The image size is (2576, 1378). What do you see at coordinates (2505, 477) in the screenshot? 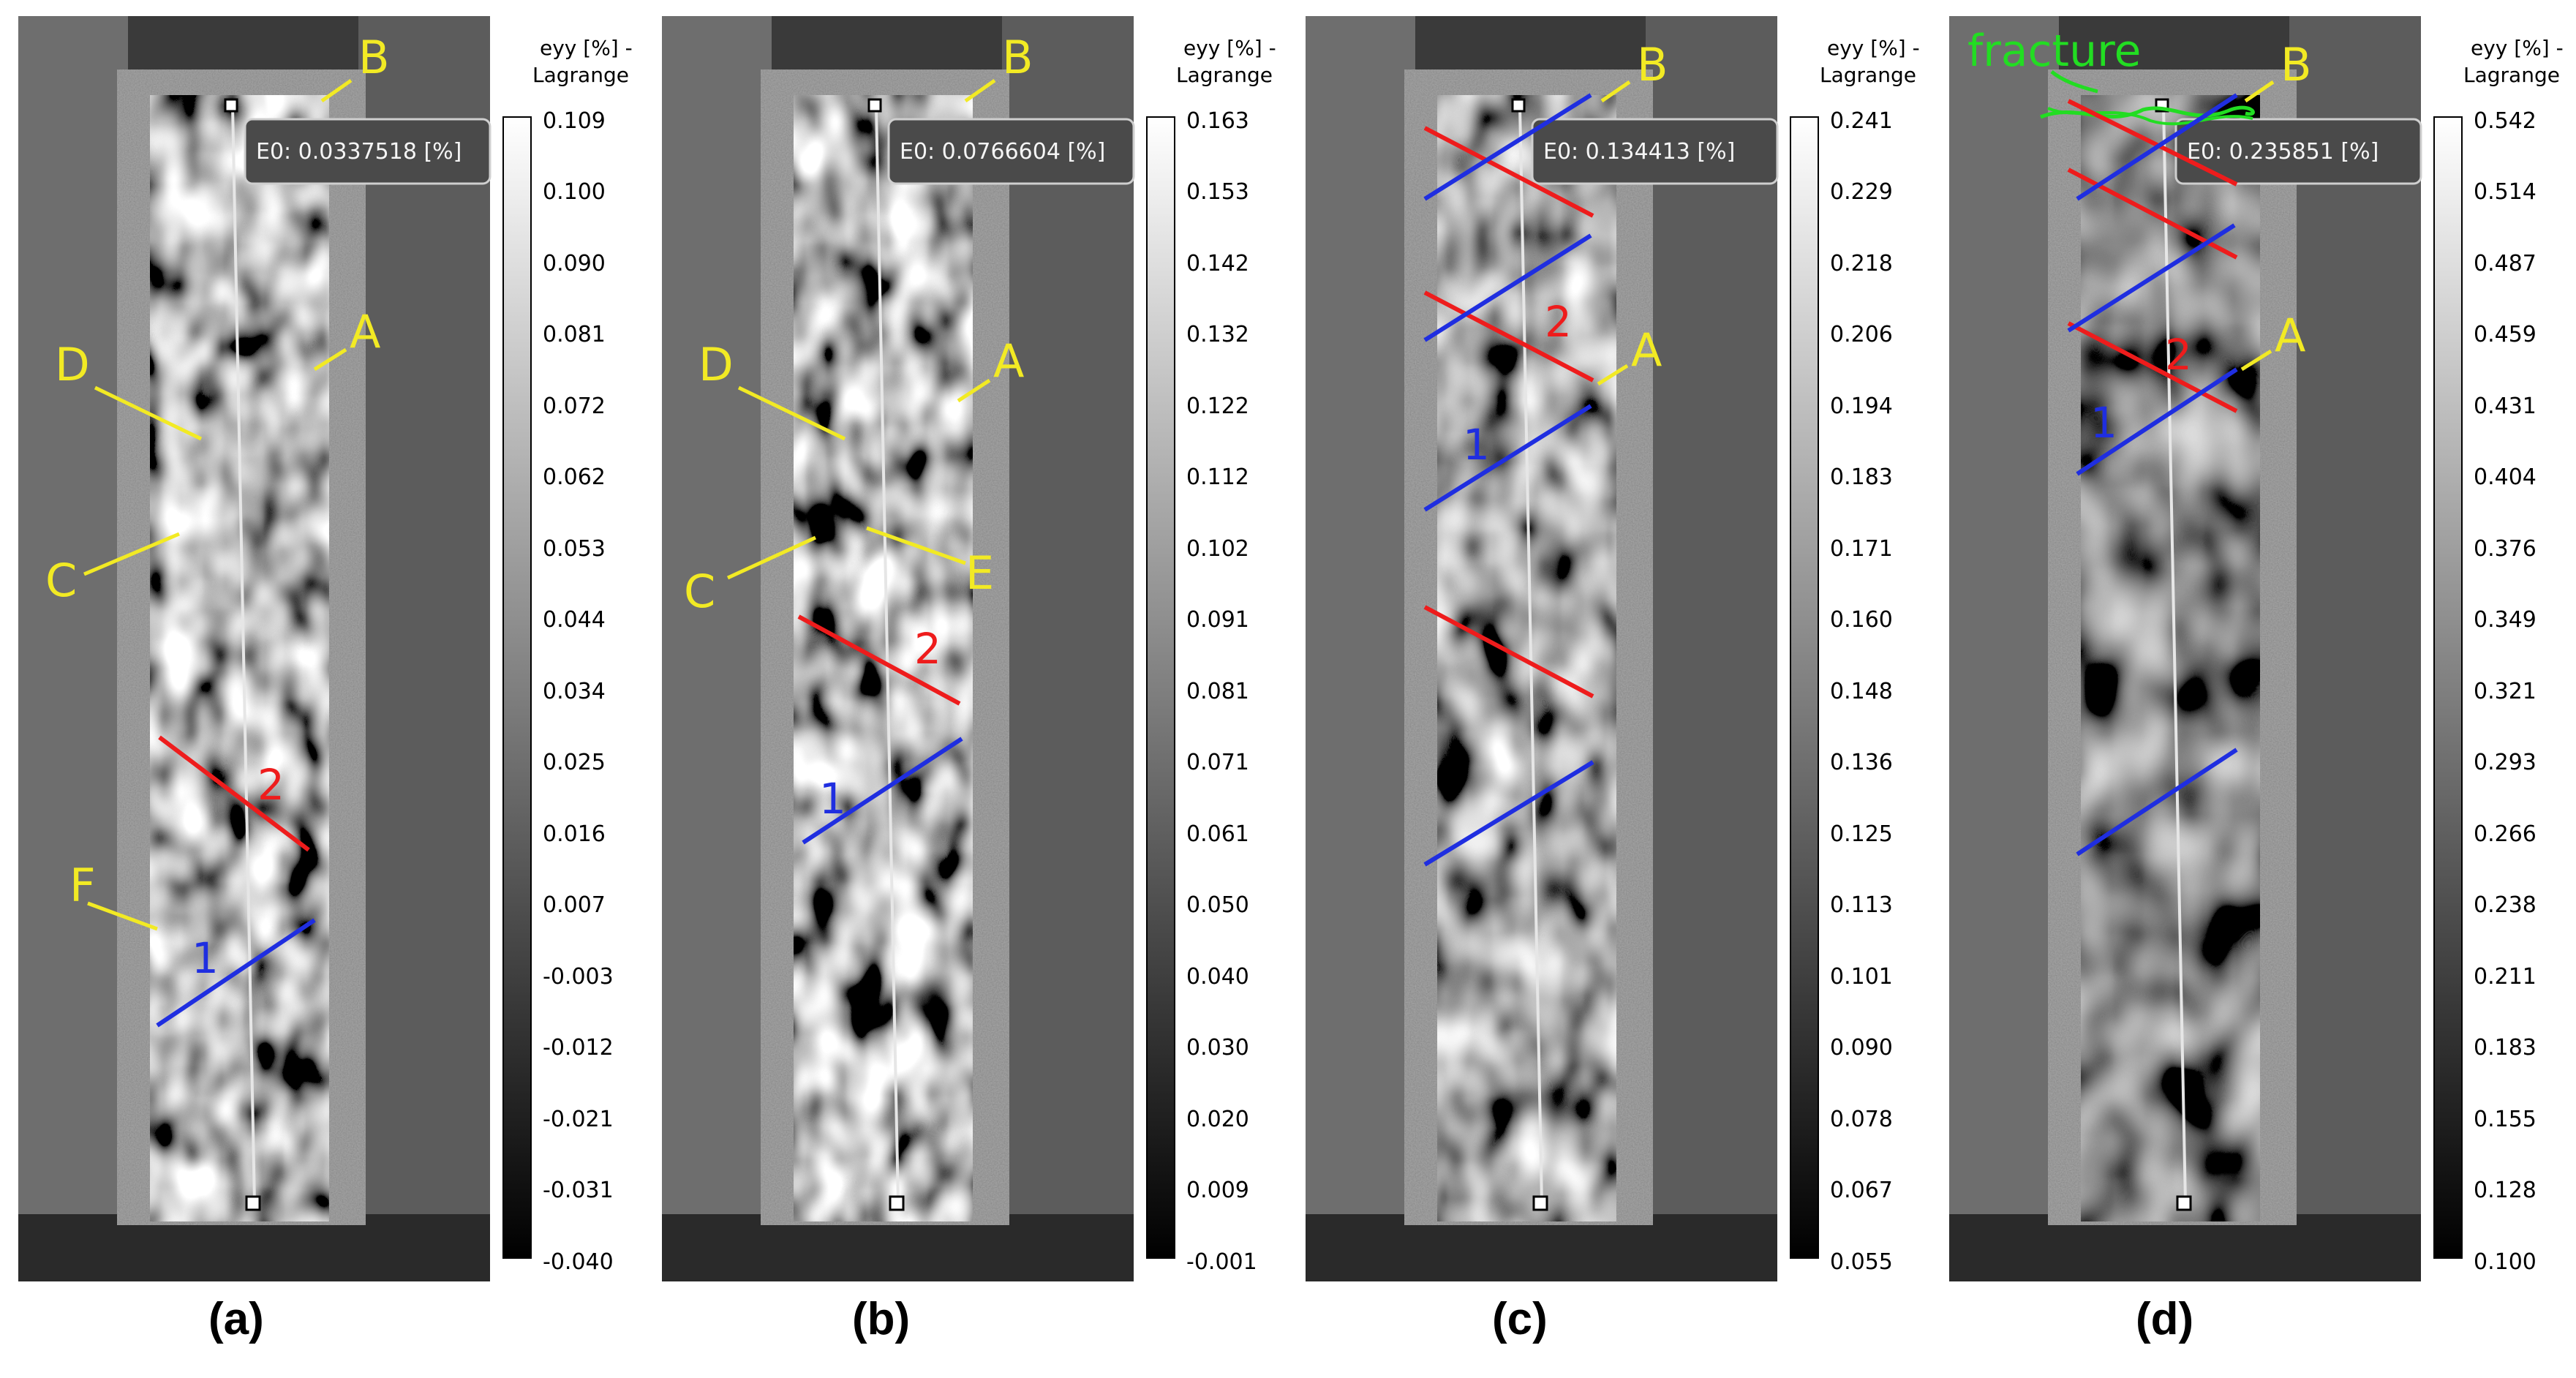
I see `svg-text: 0.404` at bounding box center [2505, 477].